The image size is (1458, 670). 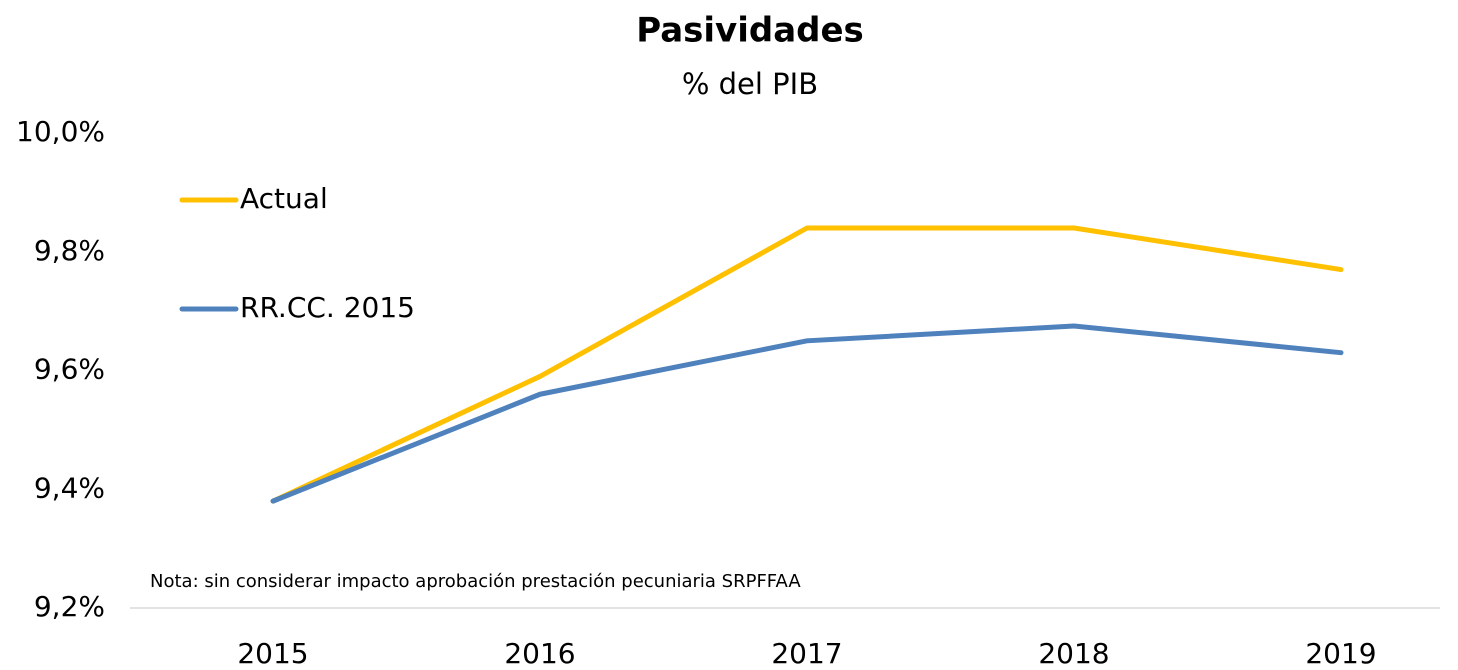 What do you see at coordinates (60, 131) in the screenshot?
I see `y-tick-label: 10,0%` at bounding box center [60, 131].